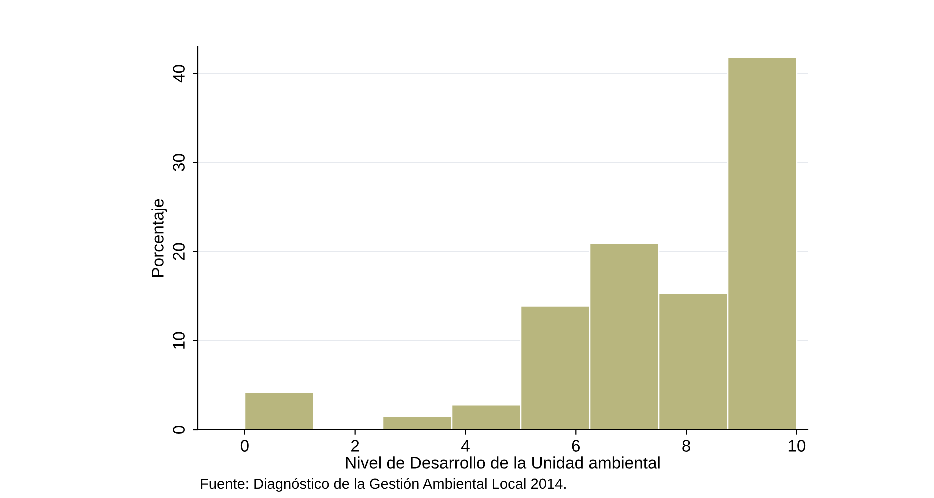 The width and height of the screenshot is (934, 498). Describe the element at coordinates (179, 430) in the screenshot. I see `y-tick-label: 0` at that location.